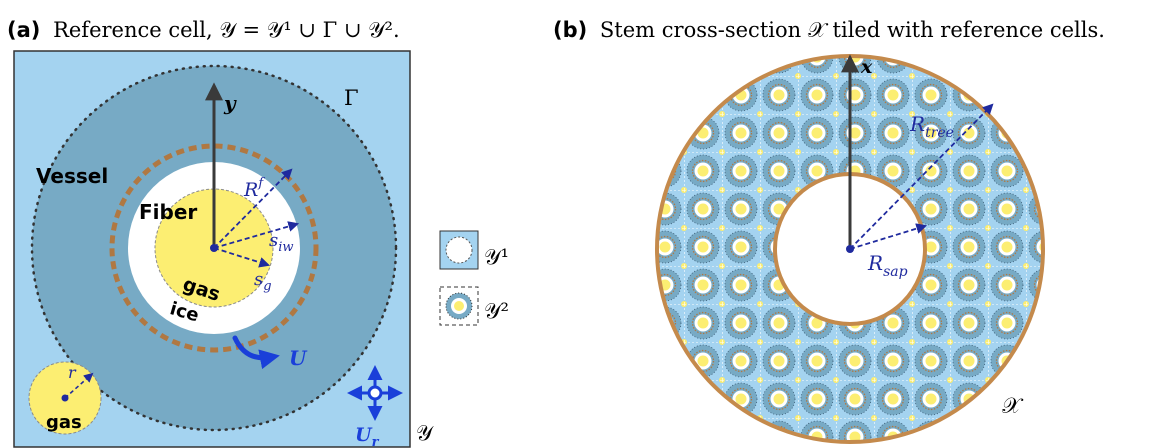  What do you see at coordinates (917, 124) in the screenshot?
I see `rtree-label: R` at bounding box center [917, 124].